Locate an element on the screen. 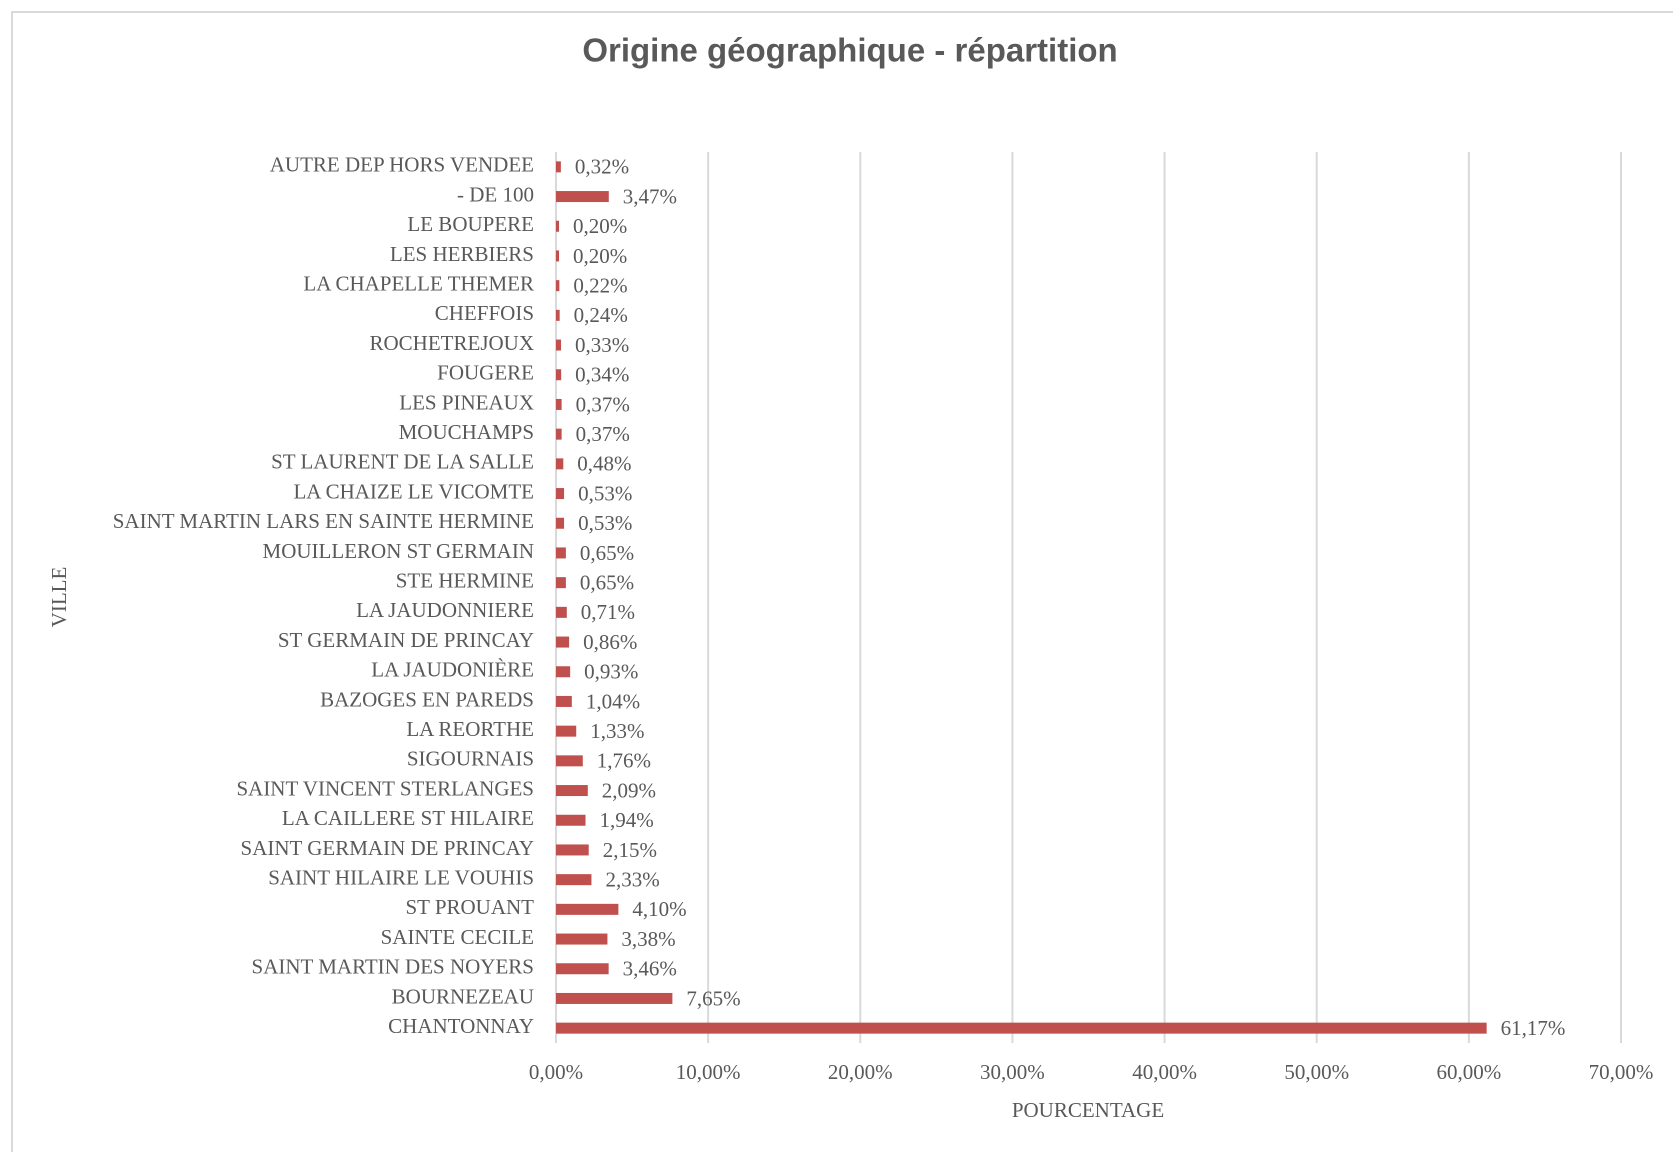 Image resolution: width=1673 pixels, height=1152 pixels. value-label: 0,33% is located at coordinates (602, 345).